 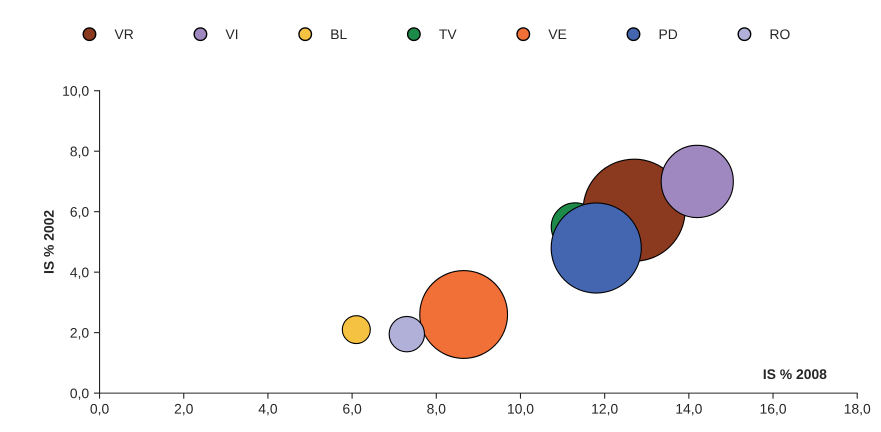 What do you see at coordinates (268, 410) in the screenshot?
I see `x-tick-label: 4,0` at bounding box center [268, 410].